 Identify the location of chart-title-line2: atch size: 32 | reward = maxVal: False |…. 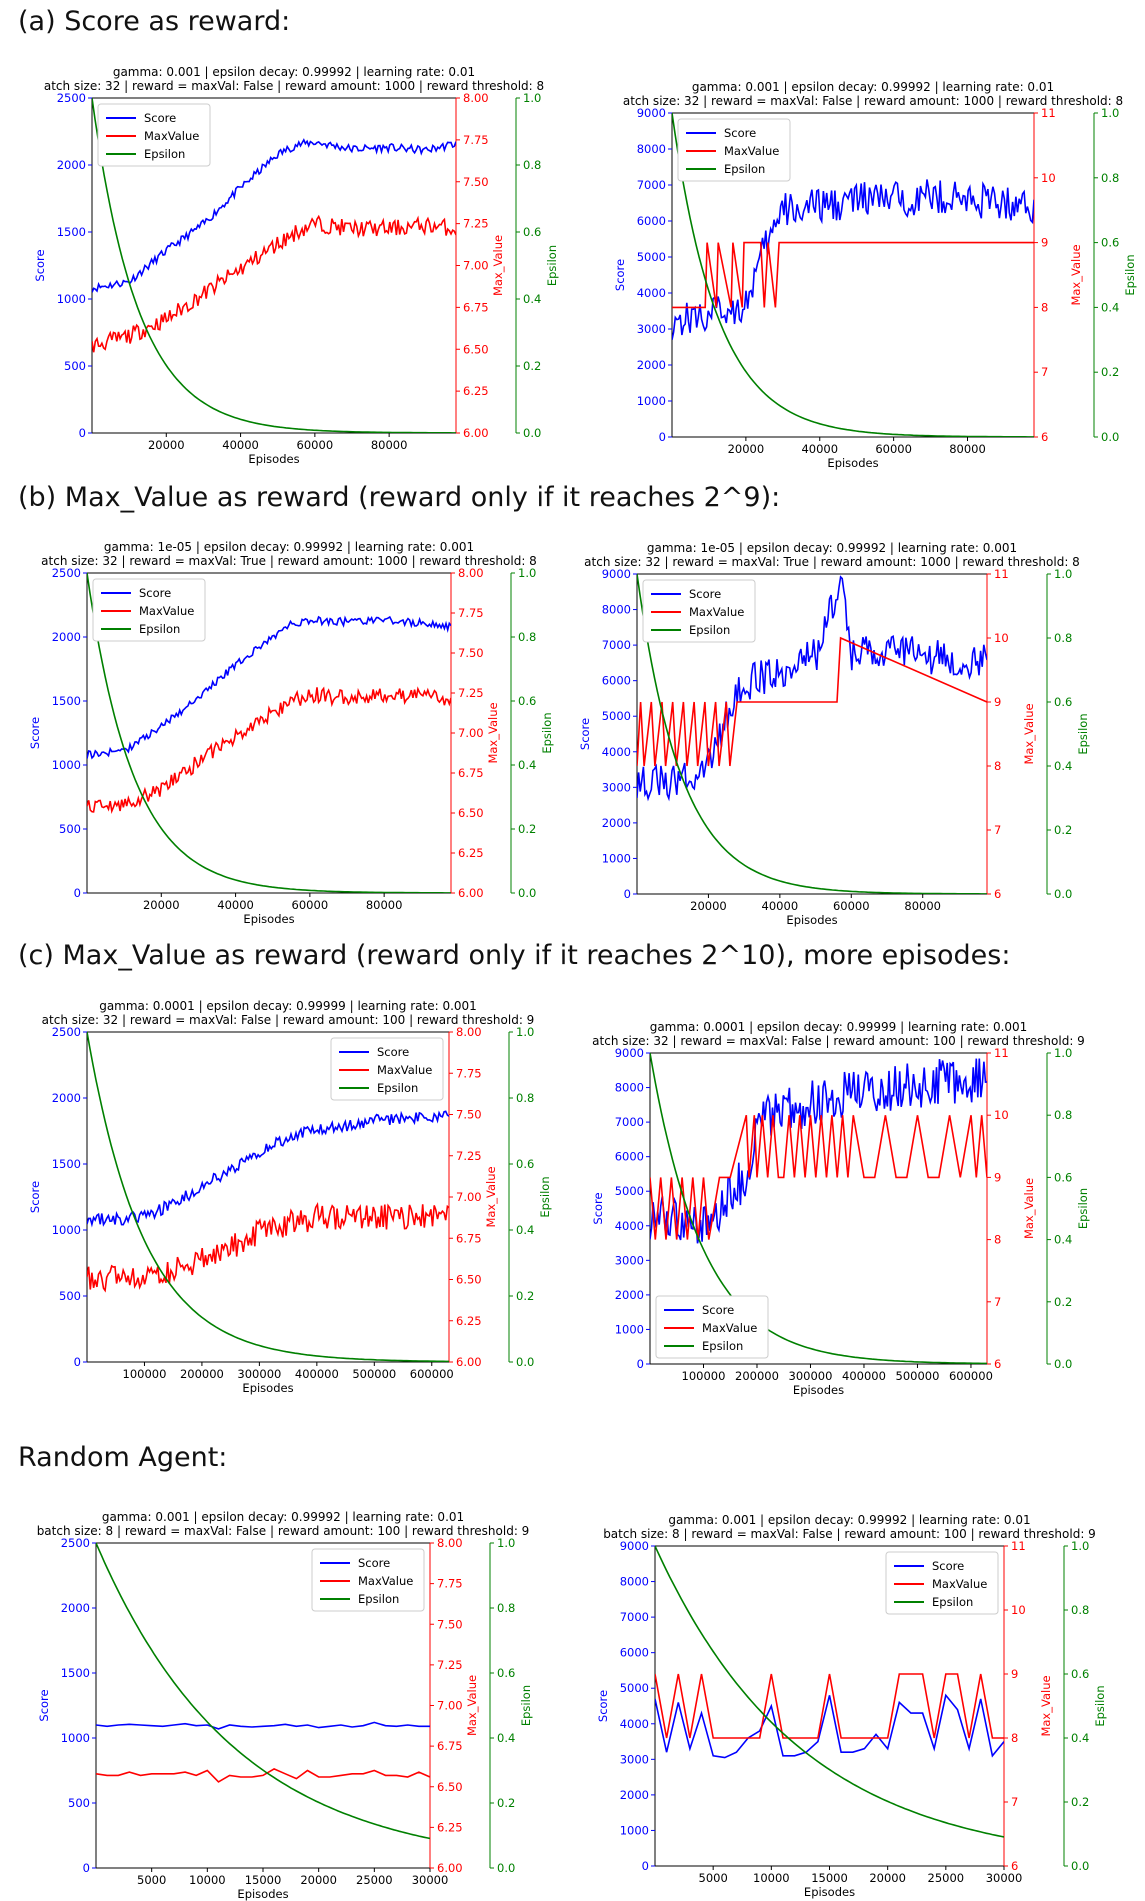
(288, 1020).